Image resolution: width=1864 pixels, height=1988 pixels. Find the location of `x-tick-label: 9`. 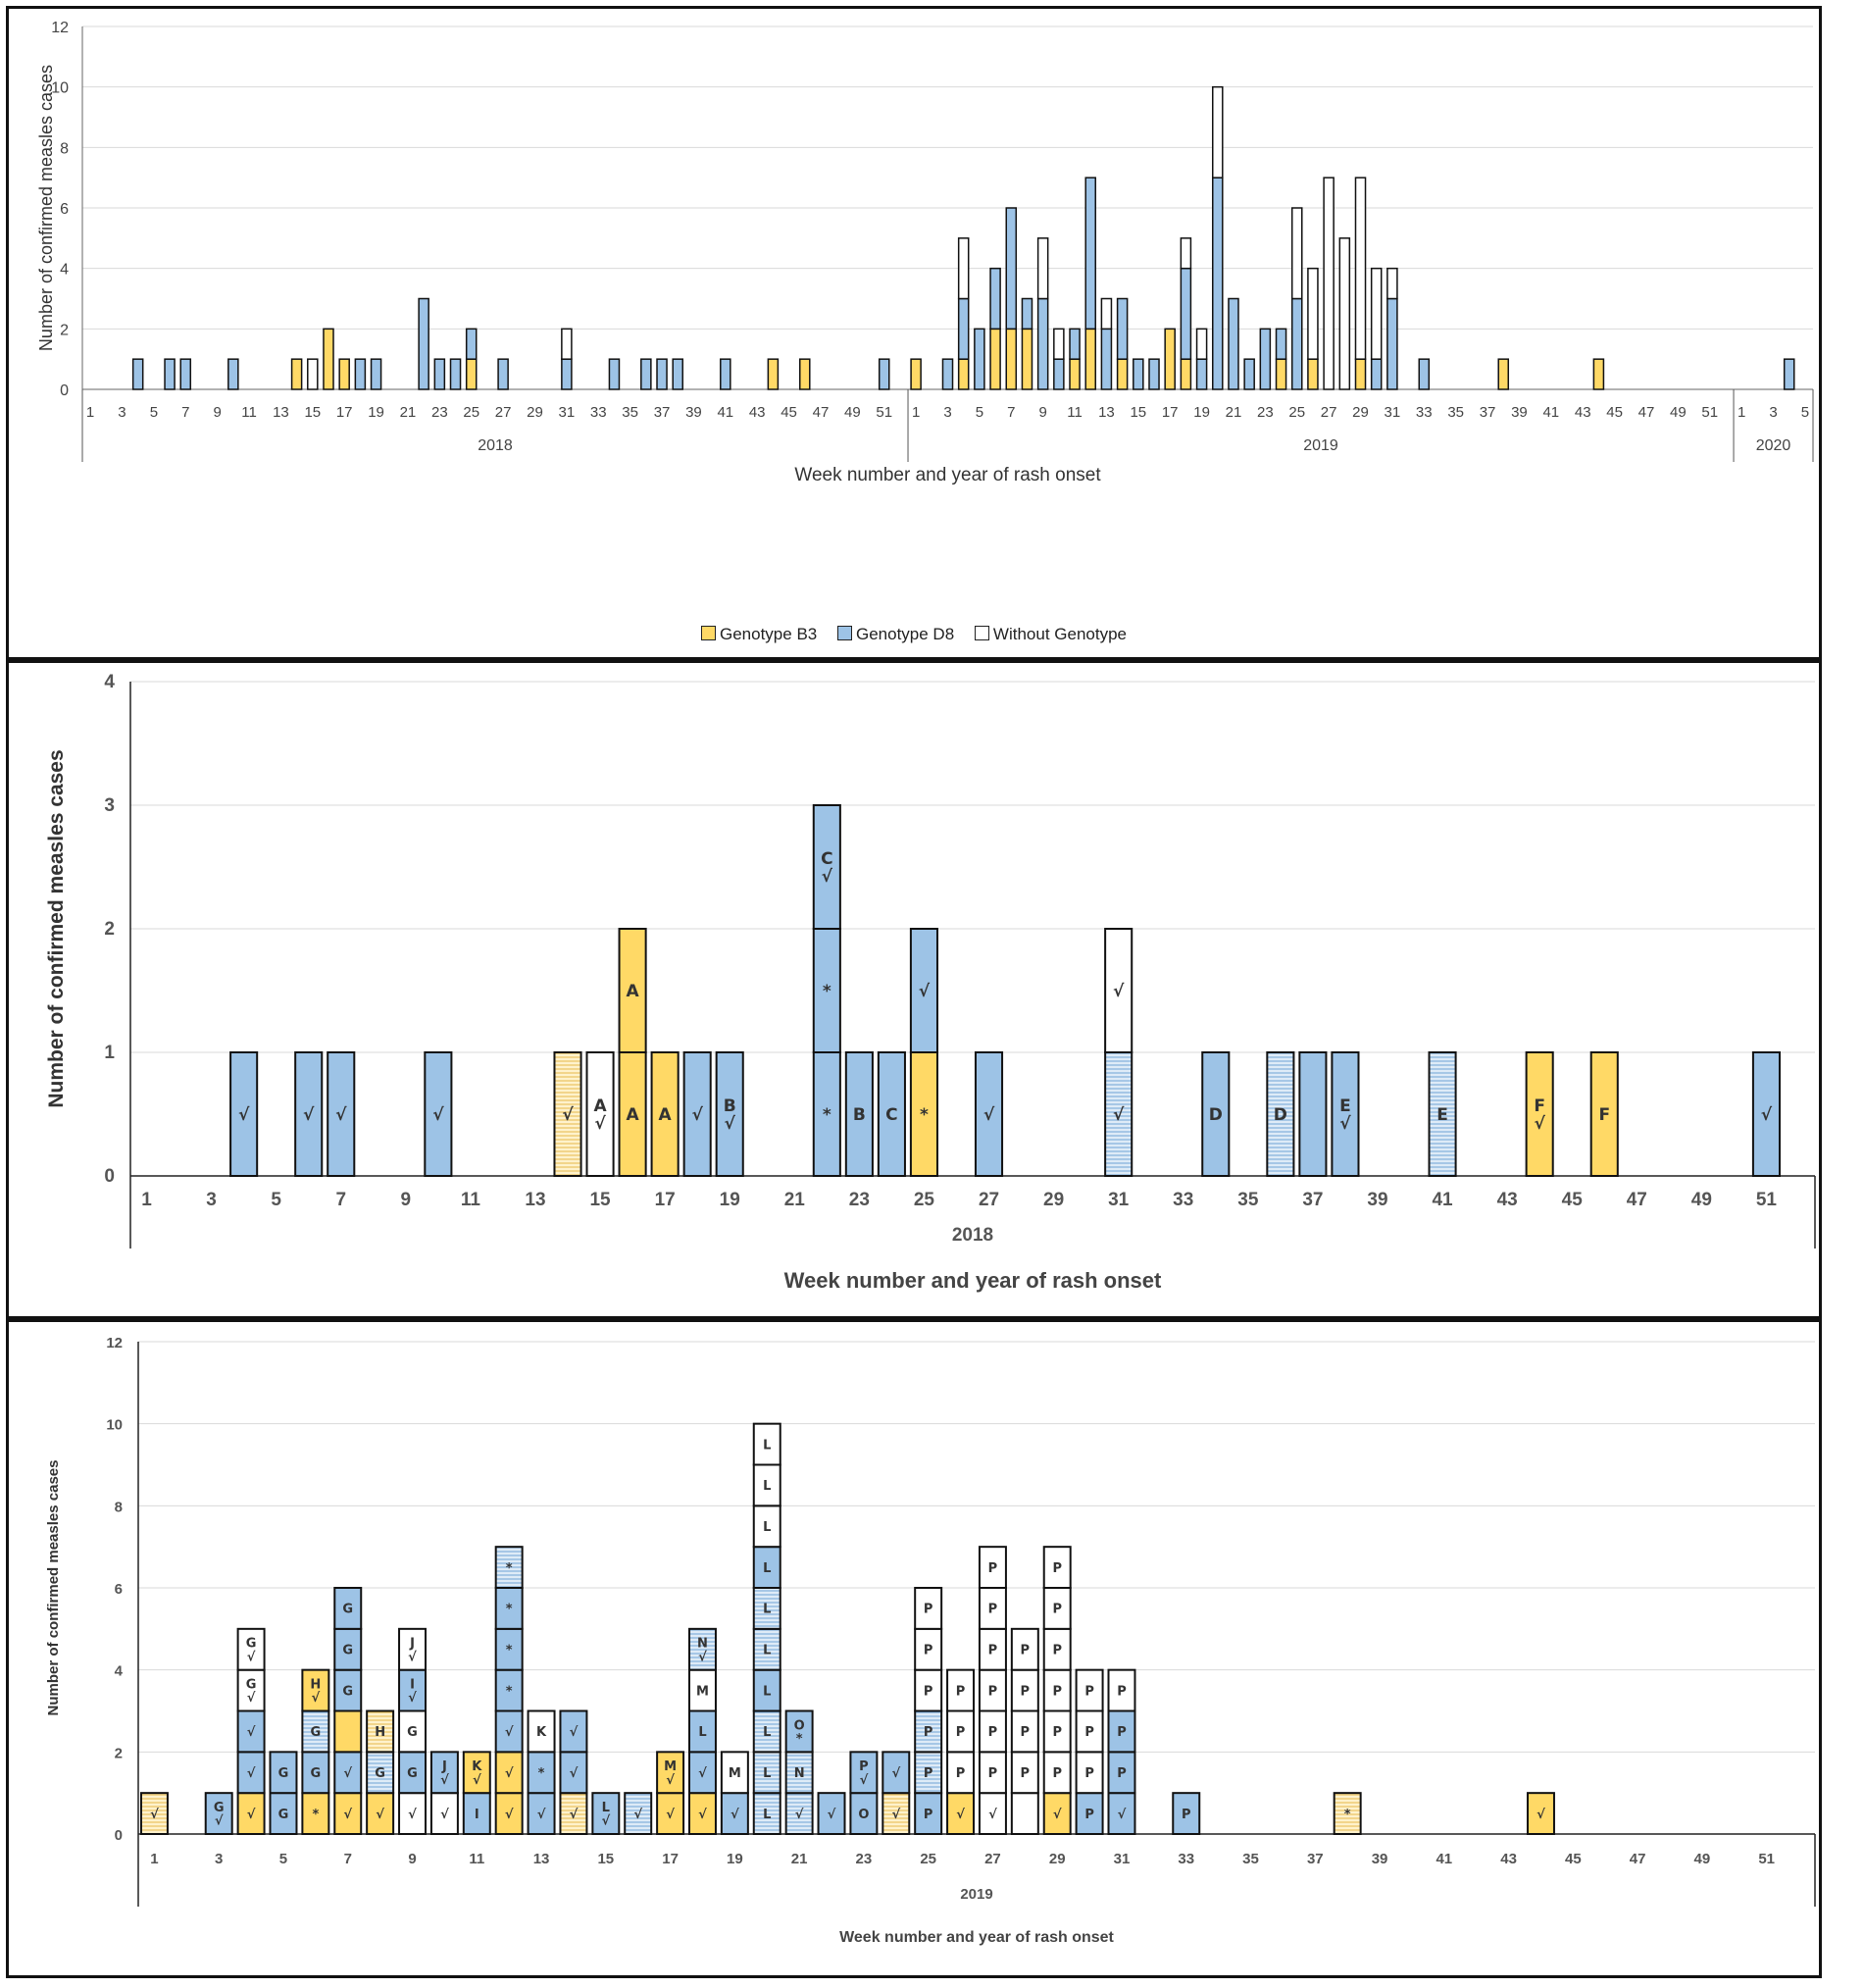

x-tick-label: 9 is located at coordinates (1042, 412).